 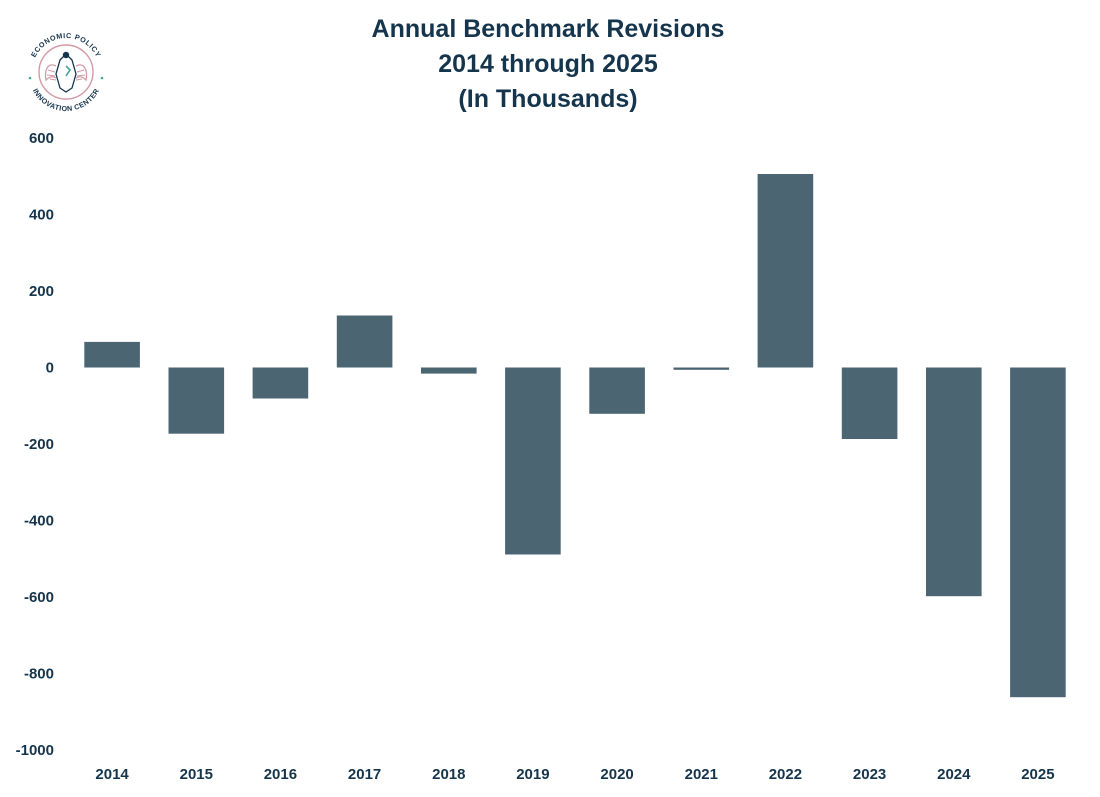 I want to click on bar-2024, so click(x=954, y=482).